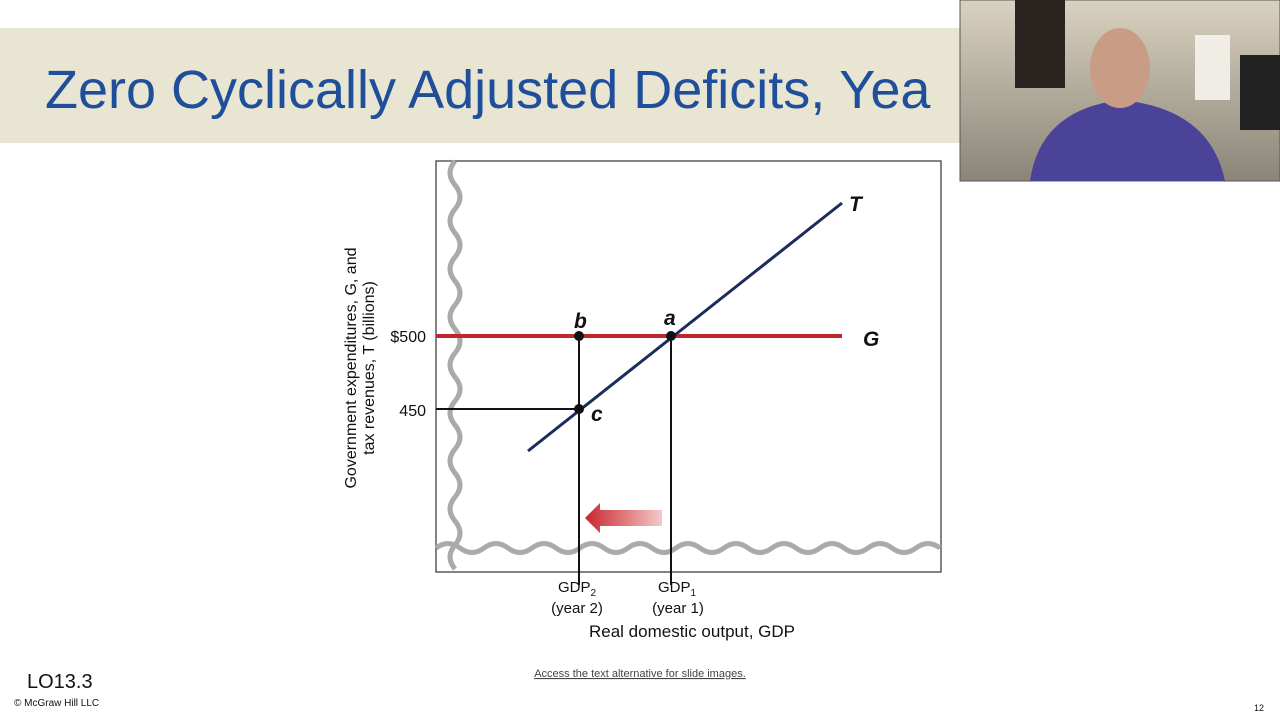 Image resolution: width=1280 pixels, height=720 pixels. Describe the element at coordinates (856, 204) in the screenshot. I see `line-label: T` at that location.